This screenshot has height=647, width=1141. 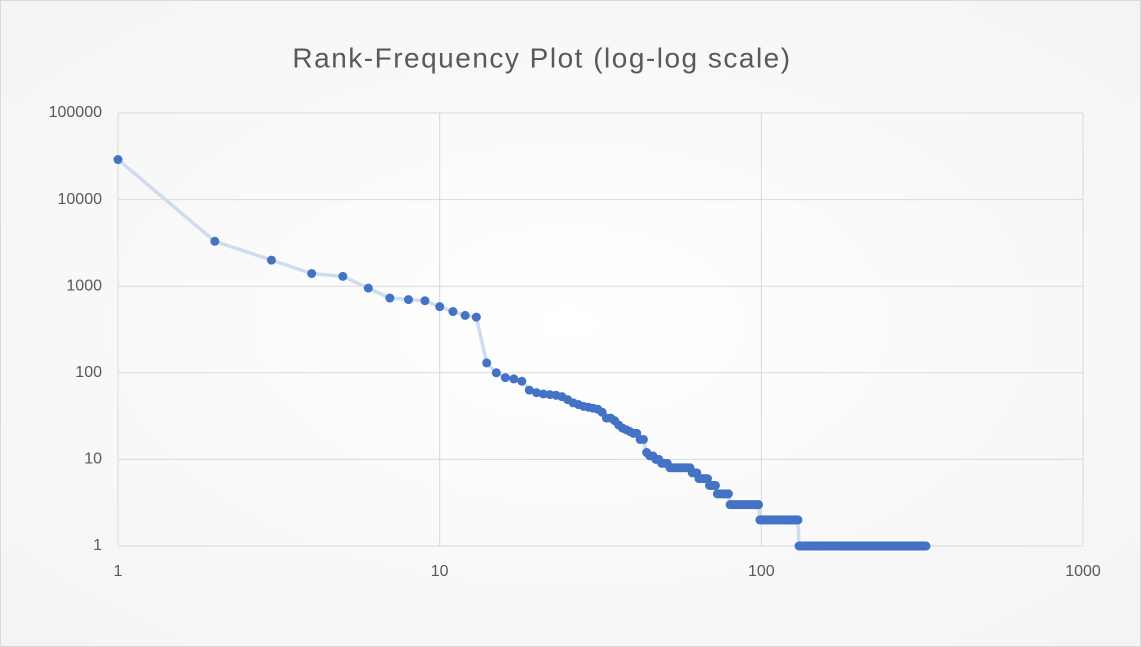 I want to click on chart-title: Rank-Frequency Plot (log-log scale), so click(x=541, y=57).